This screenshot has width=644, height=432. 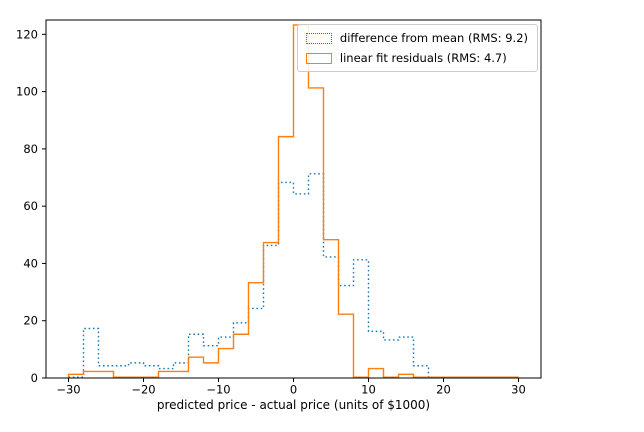 I want to click on legend-entry-linear-fit-residuals: linear fit residuals (RMS: 4.7), so click(x=416, y=58).